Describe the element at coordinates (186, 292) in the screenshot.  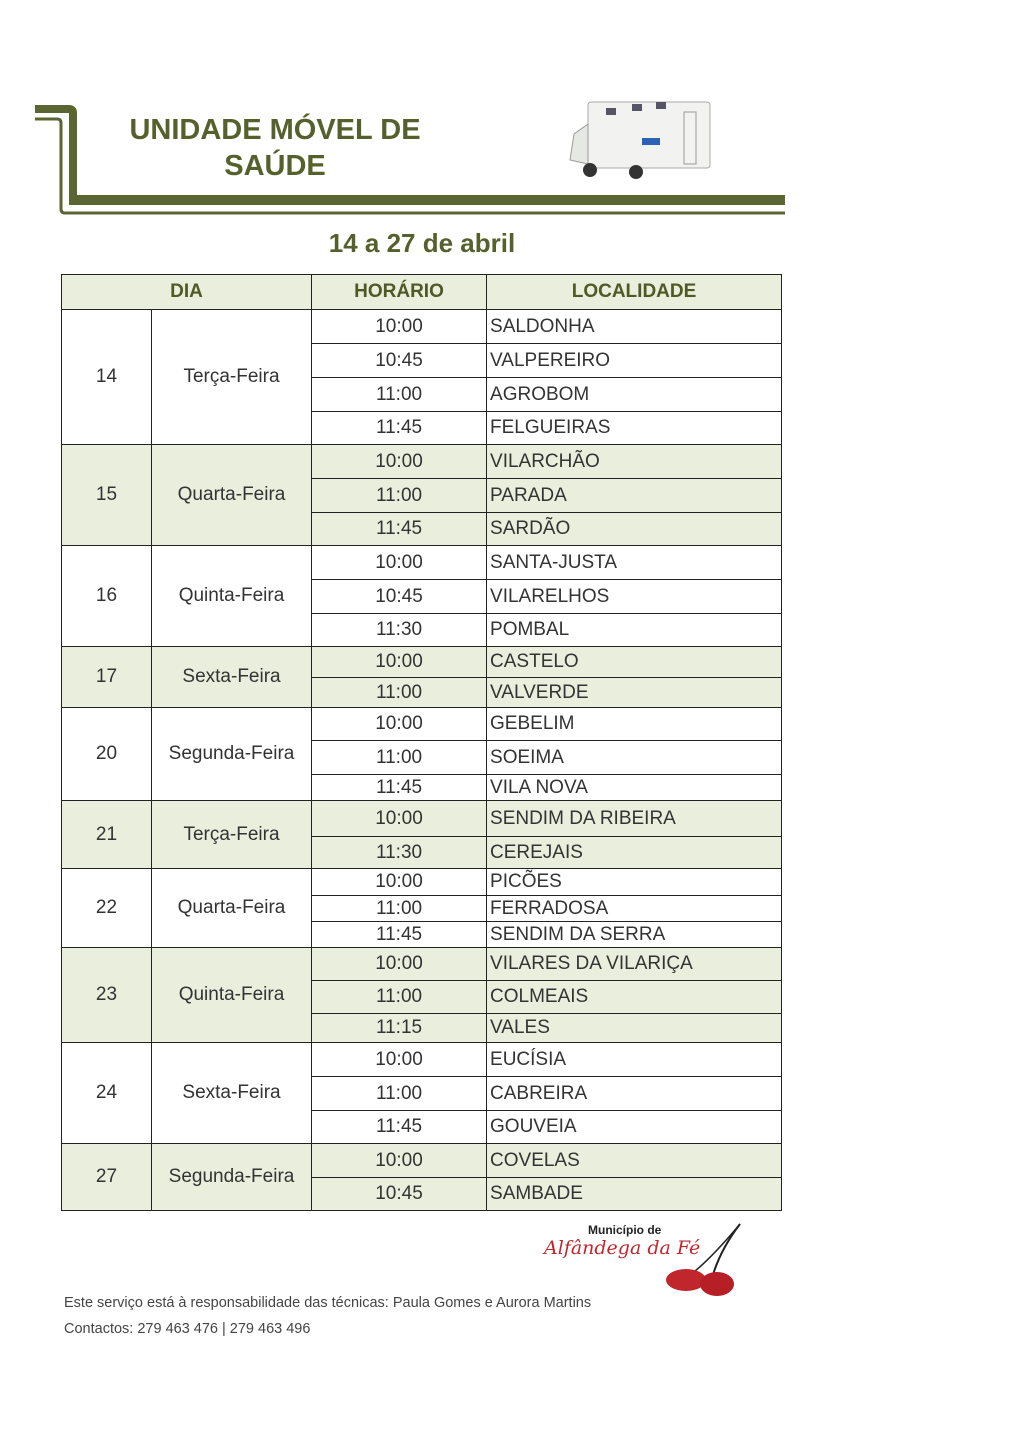
I see `column-header-day: DIA` at that location.